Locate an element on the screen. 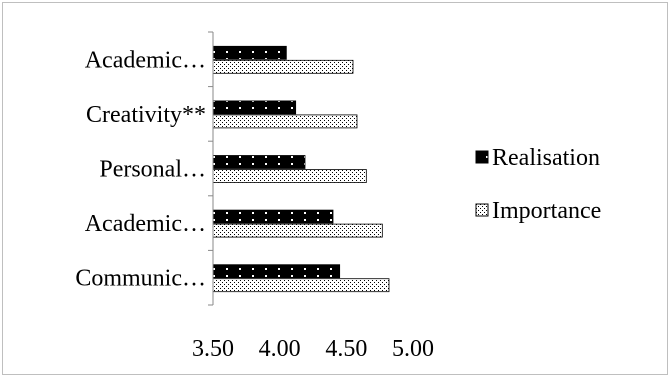 Image resolution: width=670 pixels, height=382 pixels. x-tick-label-0: 3.50 is located at coordinates (213, 349).